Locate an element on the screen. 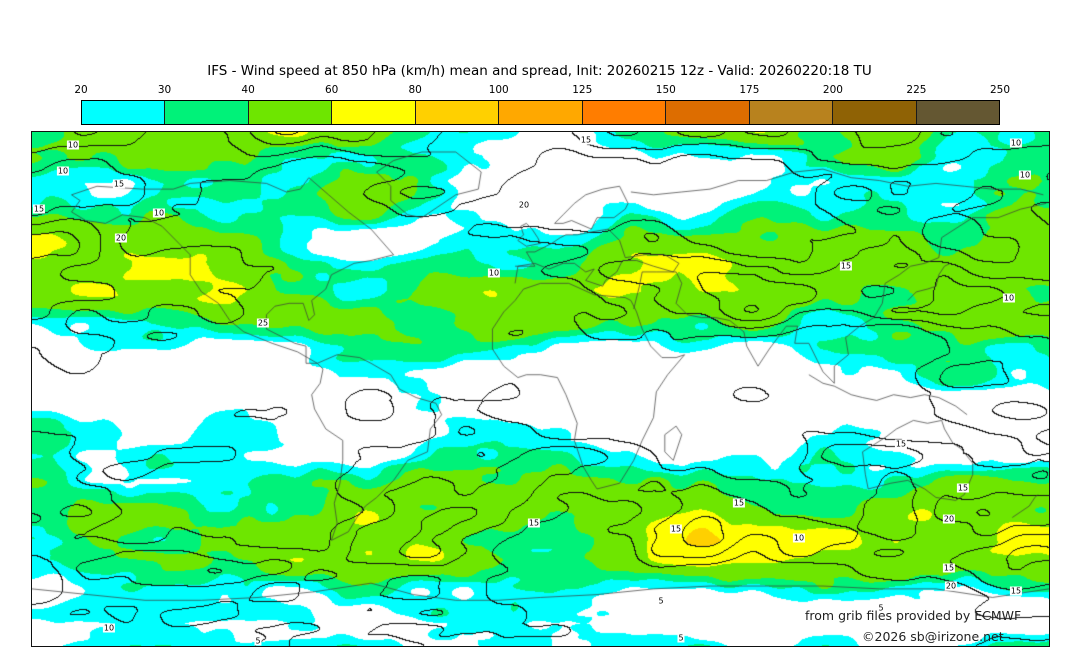 The height and width of the screenshot is (658, 1080). colorbar-tick-label: 80 is located at coordinates (415, 90).